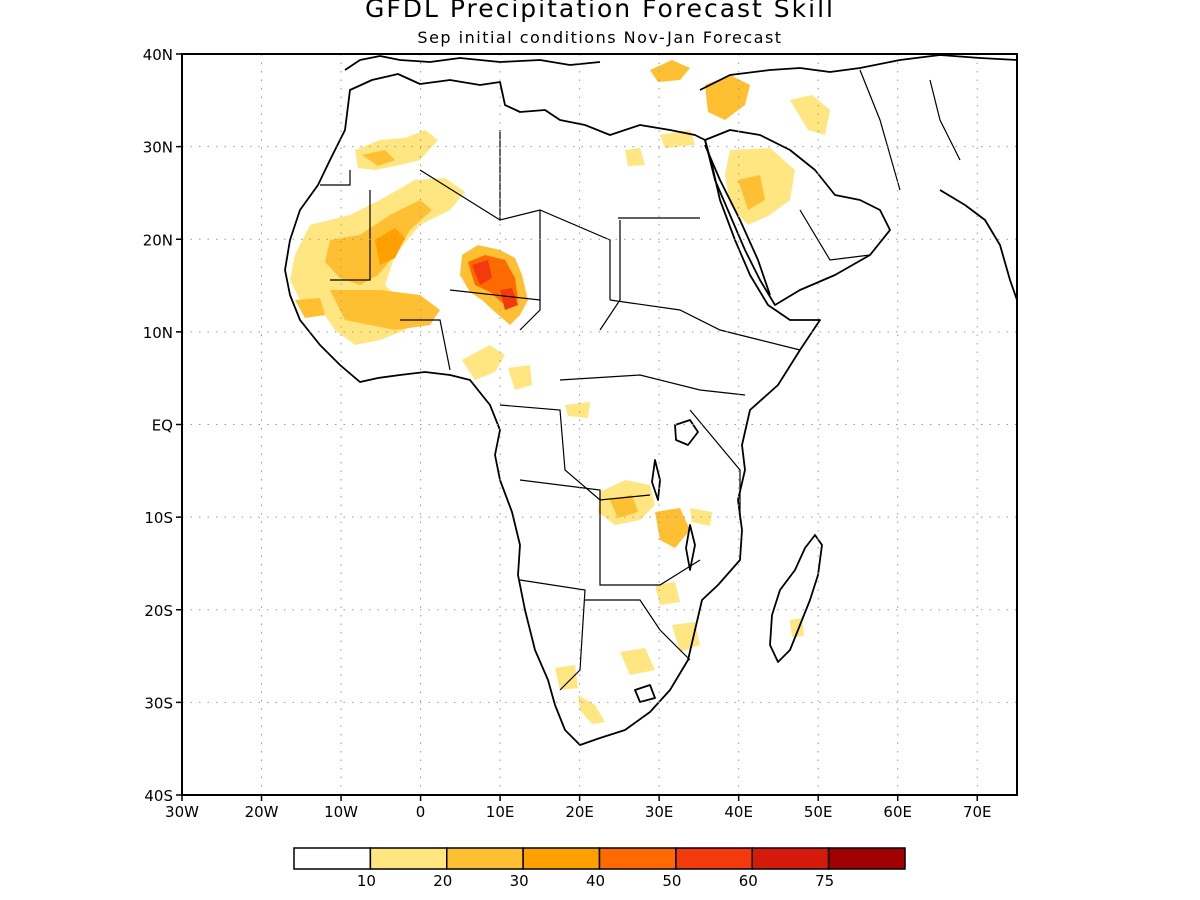  Describe the element at coordinates (600, 37) in the screenshot. I see `map-subtitle: Sep initial conditions Nov-Jan Forecast` at that location.